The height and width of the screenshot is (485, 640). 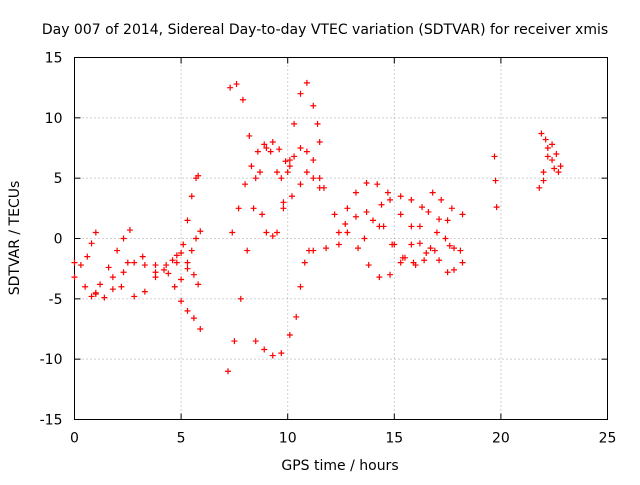 I want to click on x-tick-label: 10, so click(x=288, y=439).